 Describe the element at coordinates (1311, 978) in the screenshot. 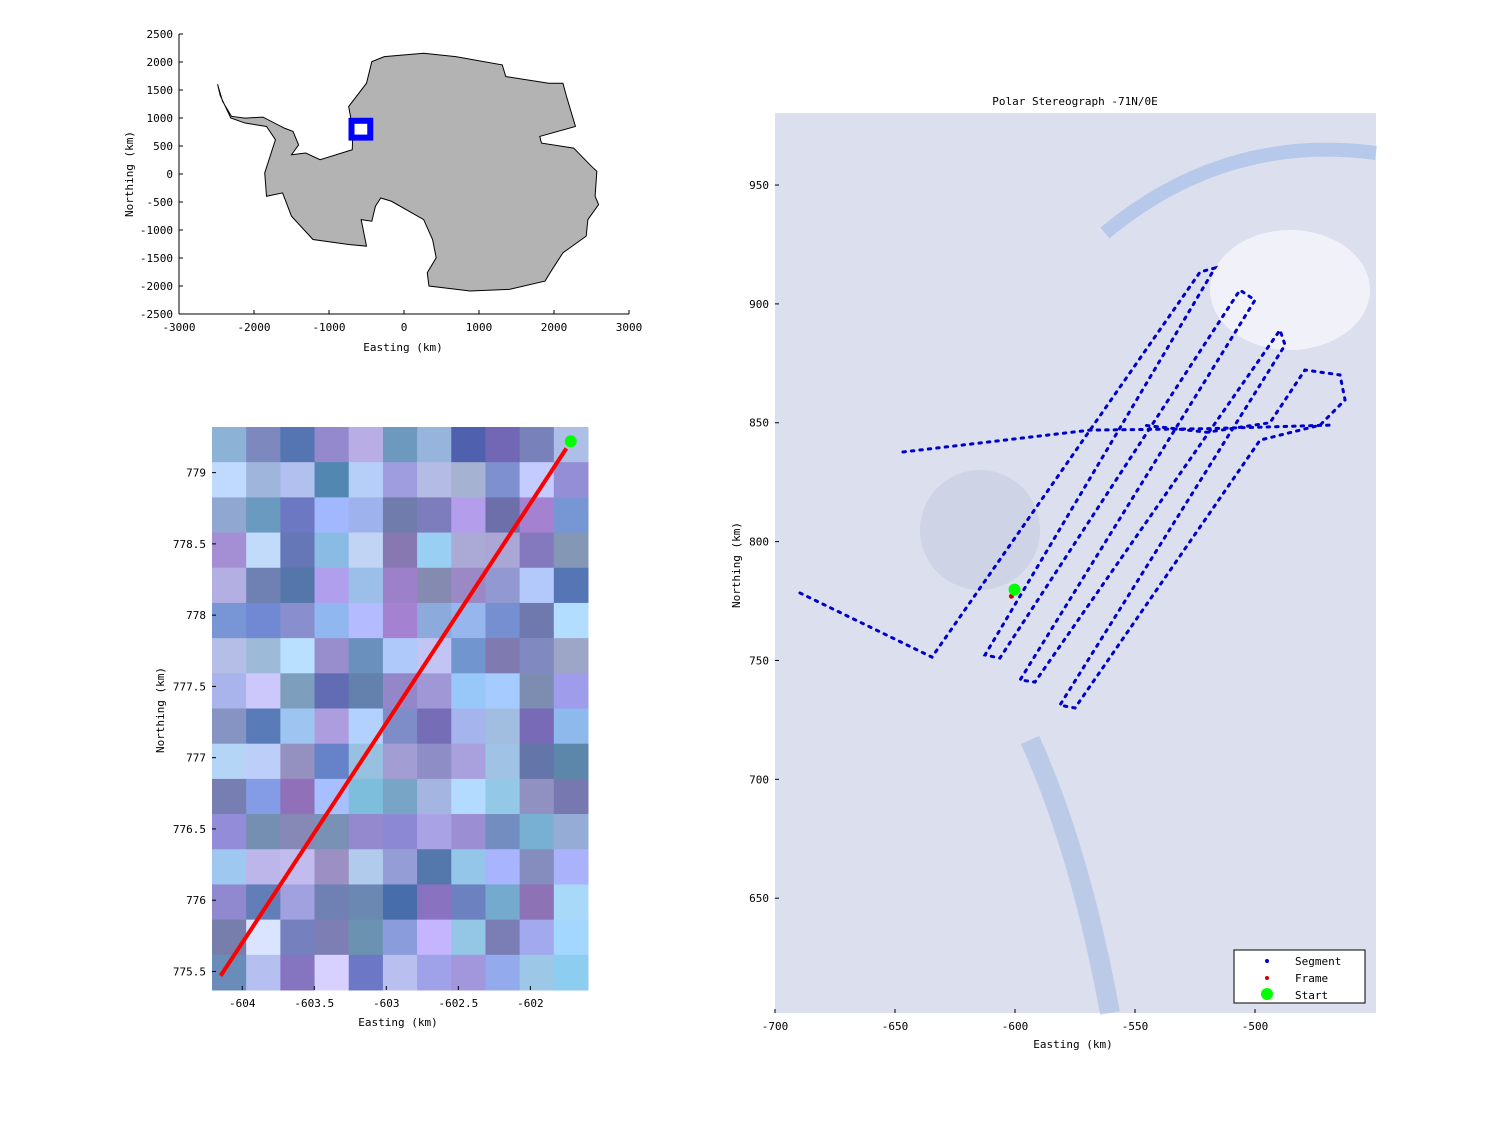

I see `legend-frame-label: Frame` at that location.